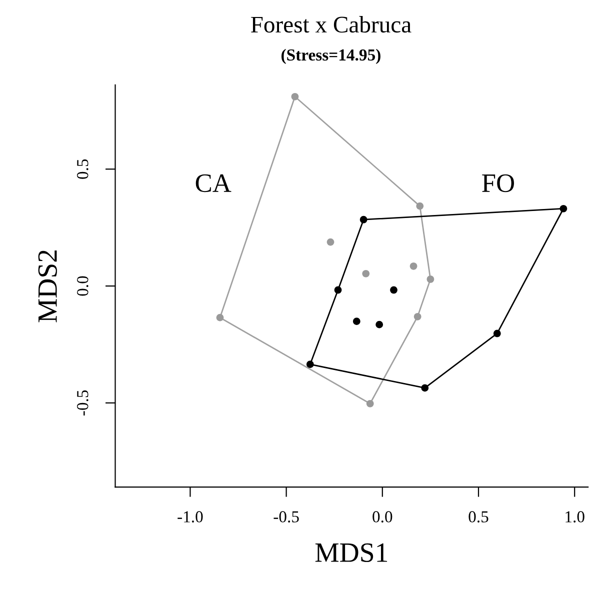 This screenshot has width=591, height=594. What do you see at coordinates (498, 183) in the screenshot?
I see `annotation: FO` at bounding box center [498, 183].